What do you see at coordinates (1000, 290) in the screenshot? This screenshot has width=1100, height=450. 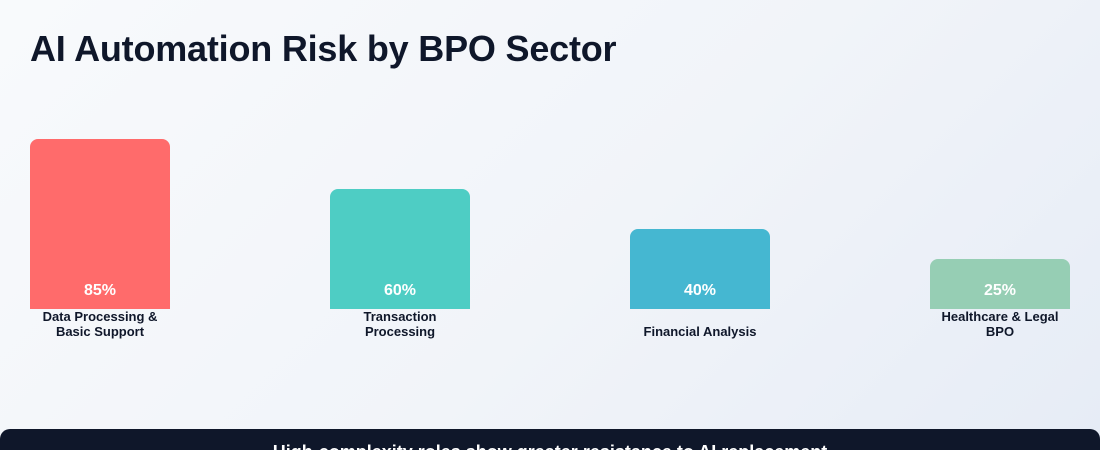 I see `bar-value-label: 25%` at bounding box center [1000, 290].